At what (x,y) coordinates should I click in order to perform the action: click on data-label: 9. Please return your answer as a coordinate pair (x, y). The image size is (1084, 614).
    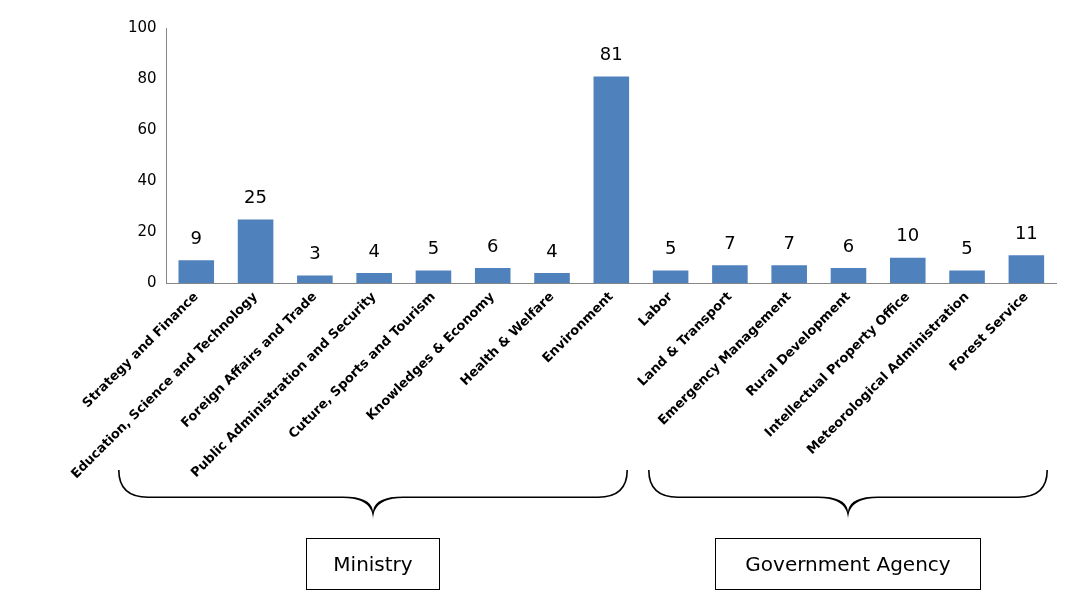
    Looking at the image, I should click on (196, 237).